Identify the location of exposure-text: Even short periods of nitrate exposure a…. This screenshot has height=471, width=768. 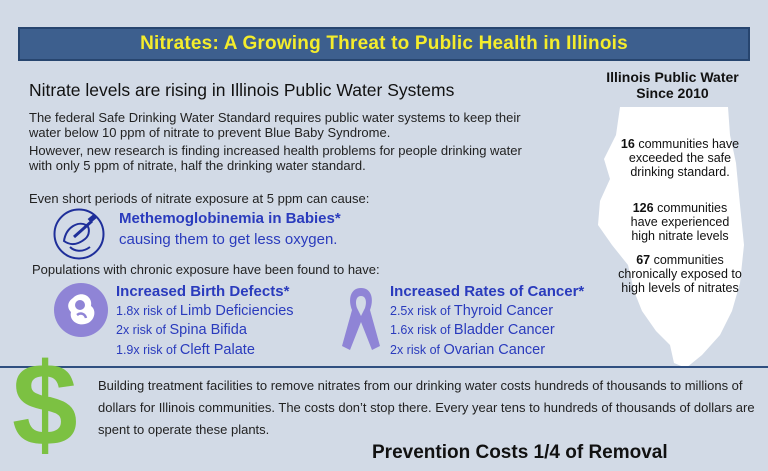
(199, 198).